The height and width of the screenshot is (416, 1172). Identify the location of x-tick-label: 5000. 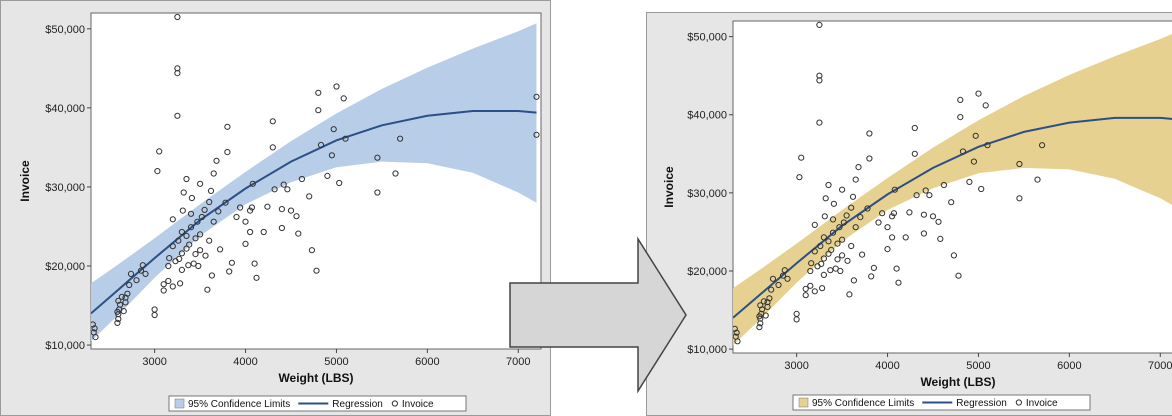
(978, 366).